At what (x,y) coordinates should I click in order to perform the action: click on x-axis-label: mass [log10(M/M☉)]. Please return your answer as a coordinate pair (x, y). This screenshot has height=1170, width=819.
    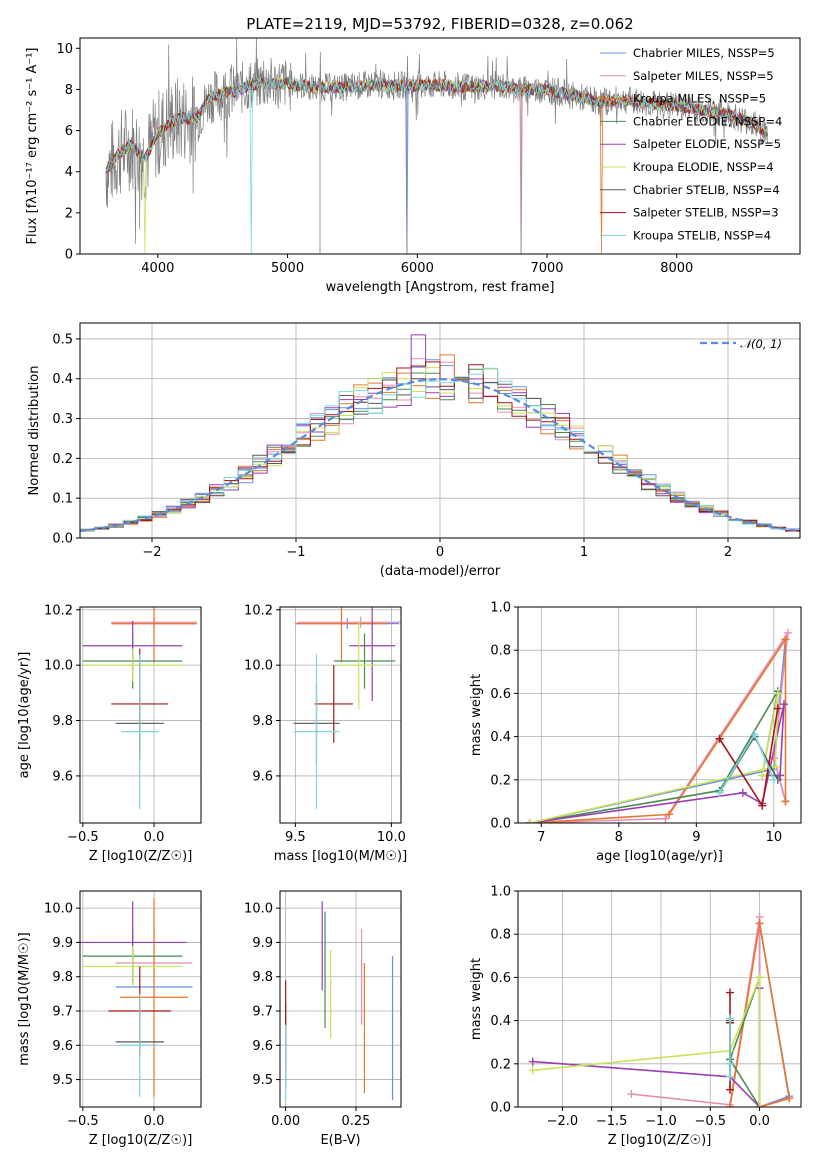
    Looking at the image, I should click on (340, 856).